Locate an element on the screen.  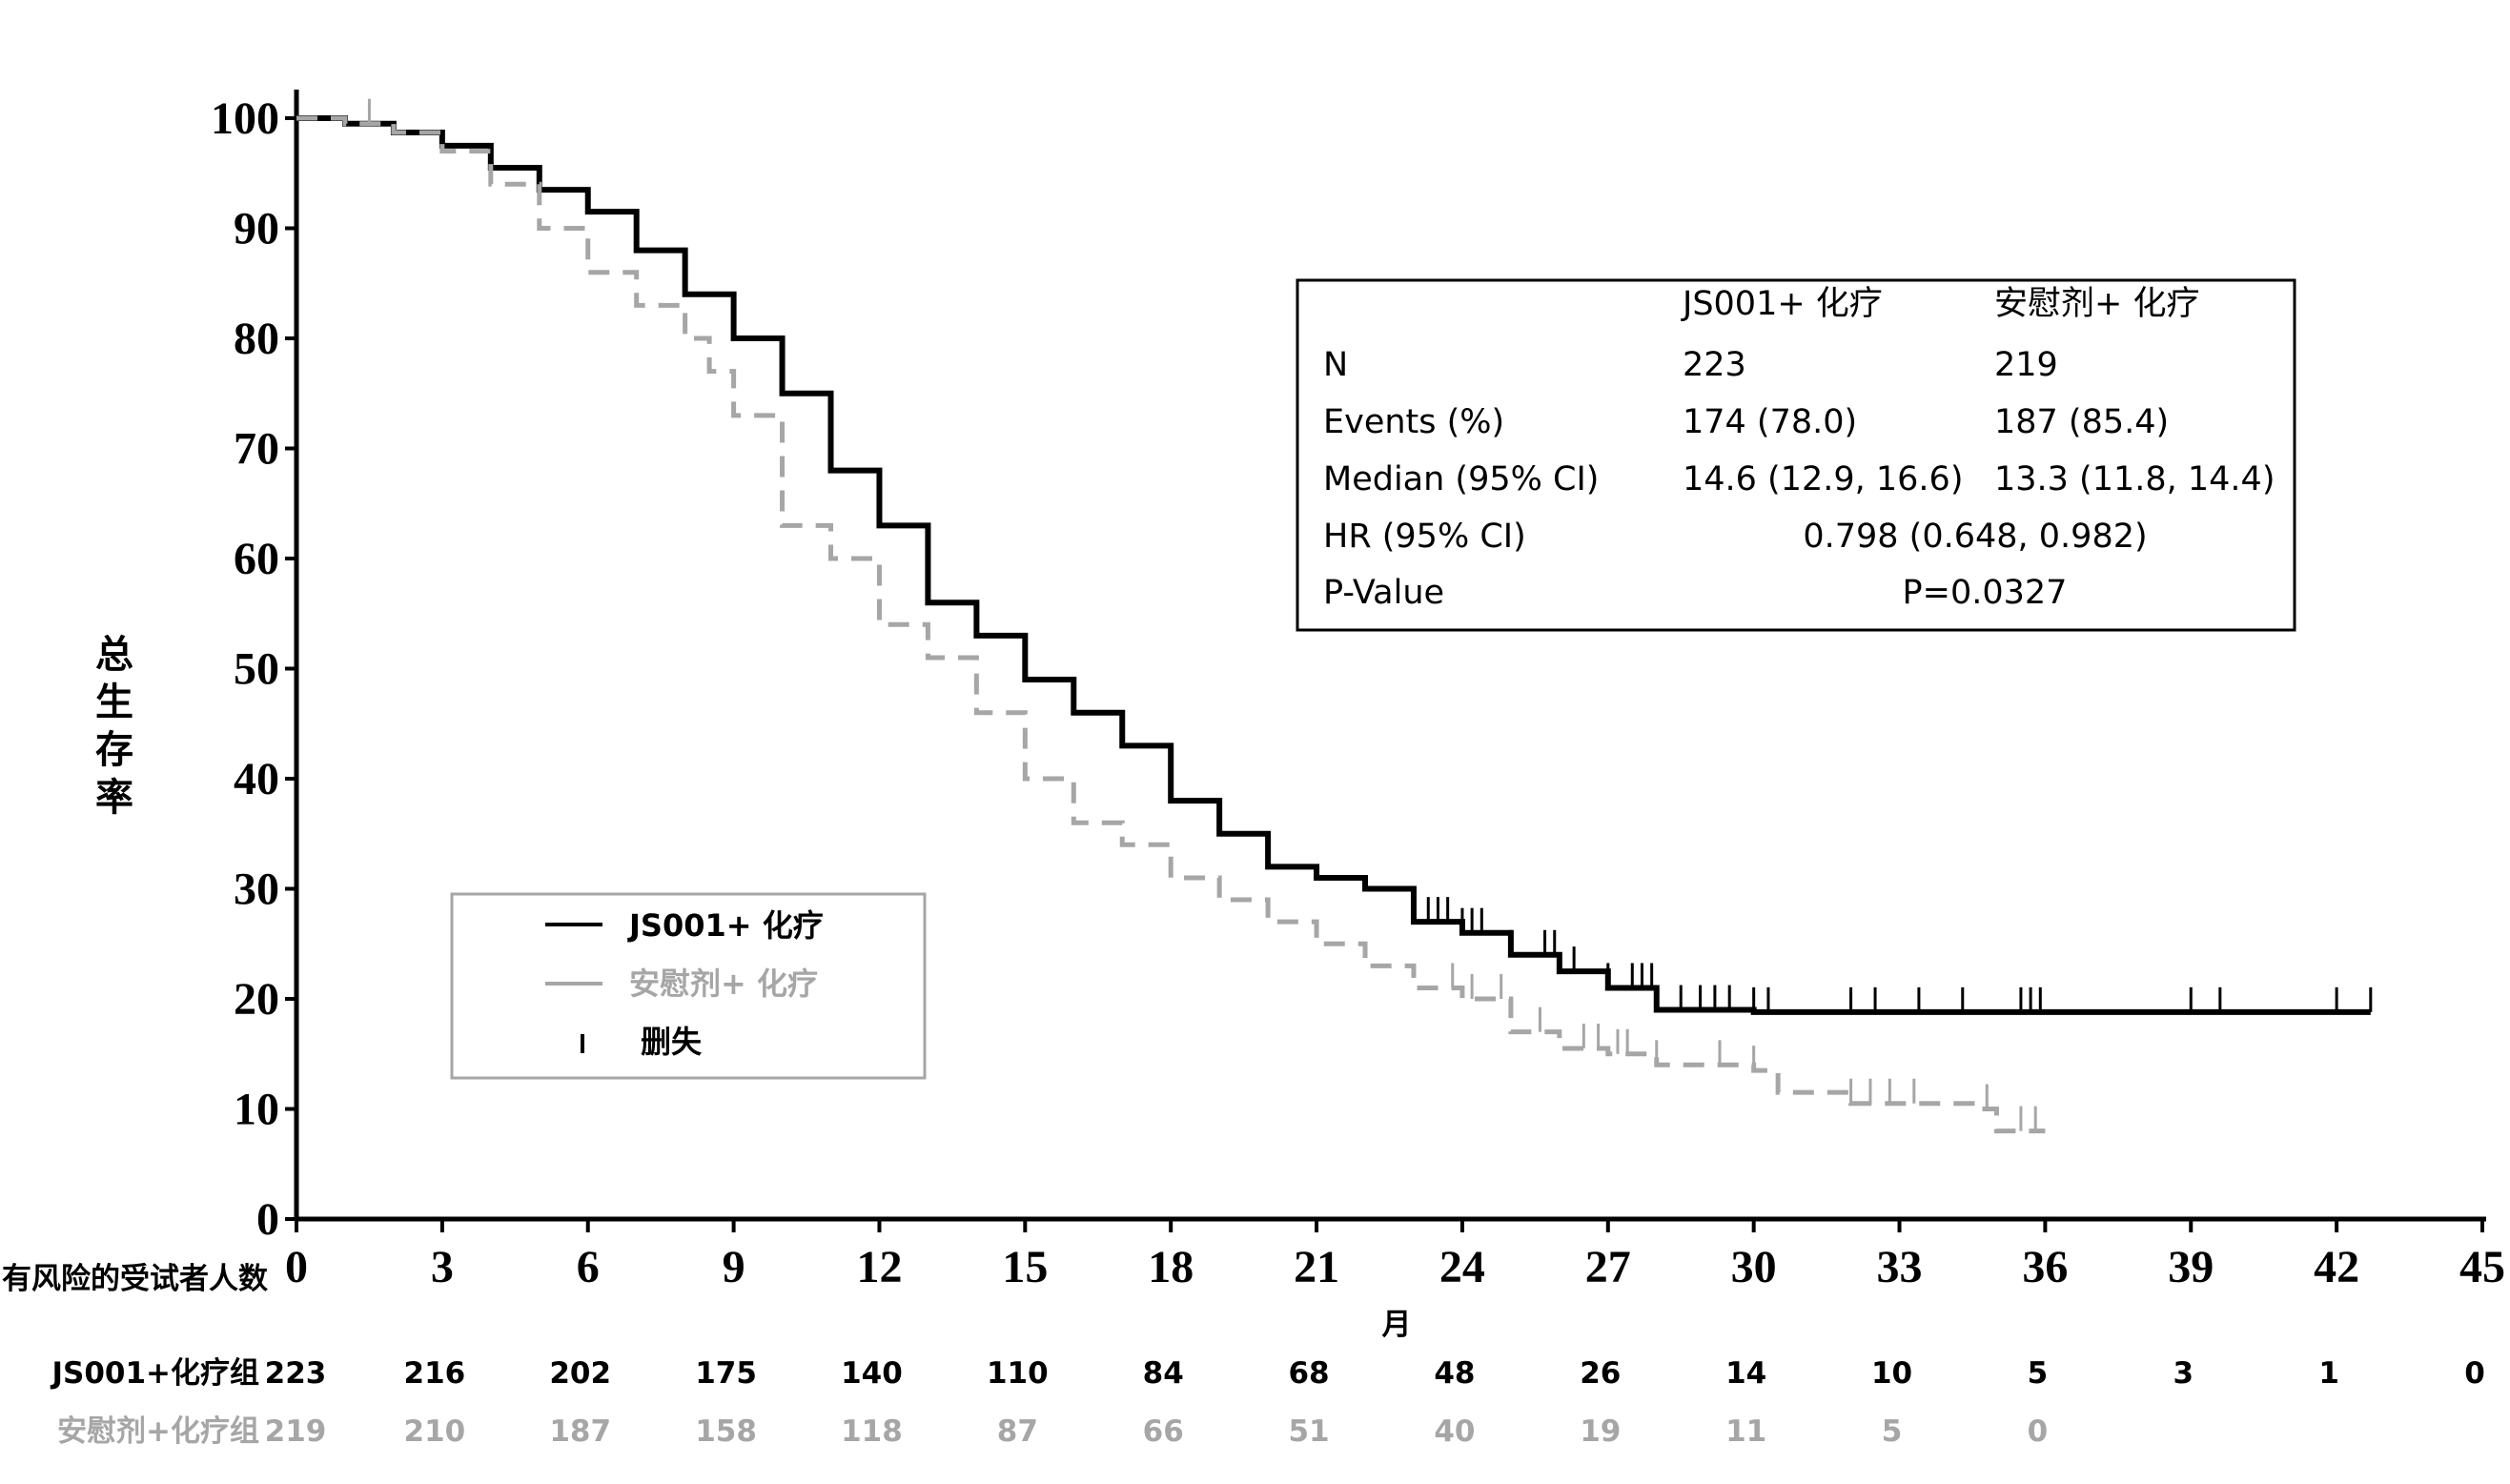
at-risk-title: 有风险的受试者人数 is located at coordinates (135, 1279).